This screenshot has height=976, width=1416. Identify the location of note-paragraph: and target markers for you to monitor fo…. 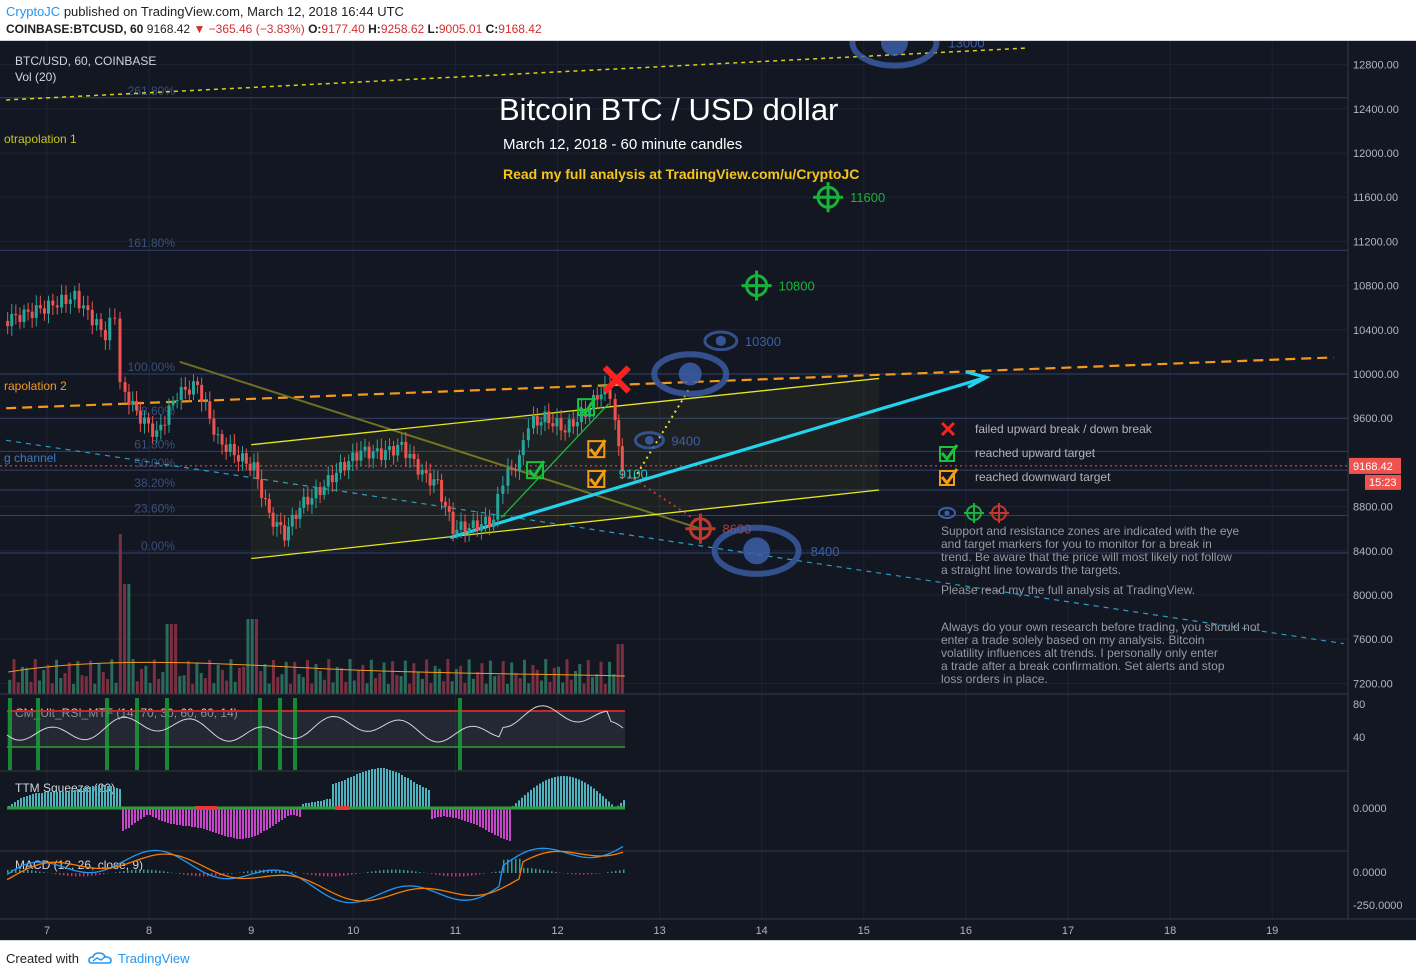
(1076, 544).